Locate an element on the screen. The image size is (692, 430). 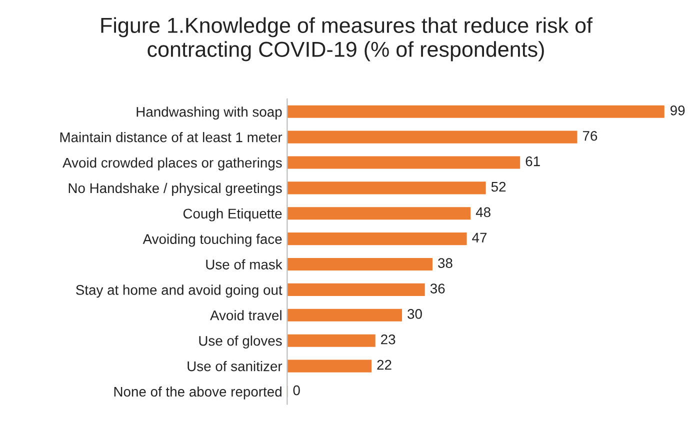
data-label: 0 is located at coordinates (296, 390).